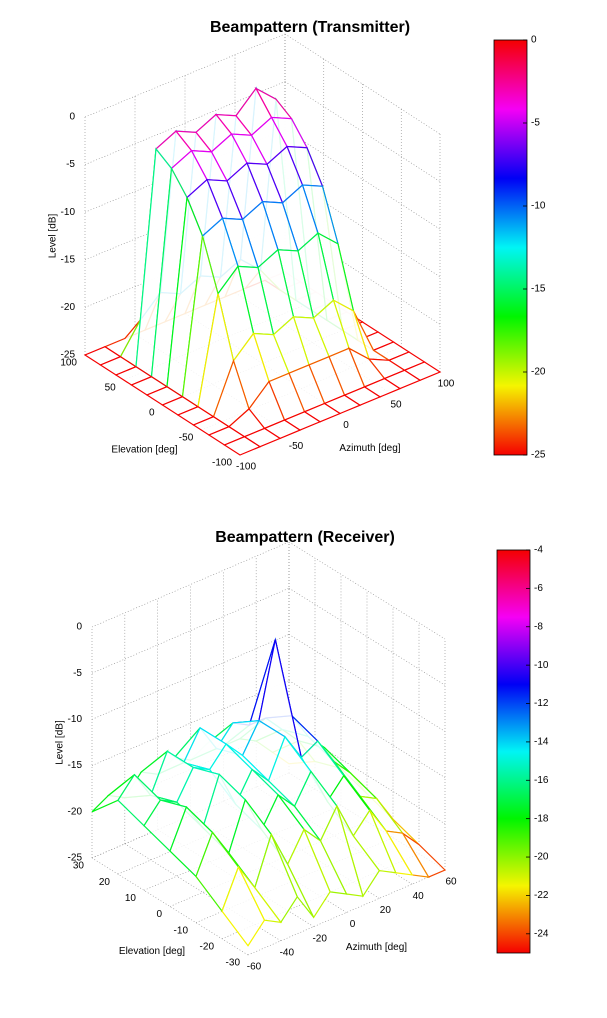 This screenshot has height=1018, width=607. What do you see at coordinates (68, 363) in the screenshot?
I see `y-tick-label: 100` at bounding box center [68, 363].